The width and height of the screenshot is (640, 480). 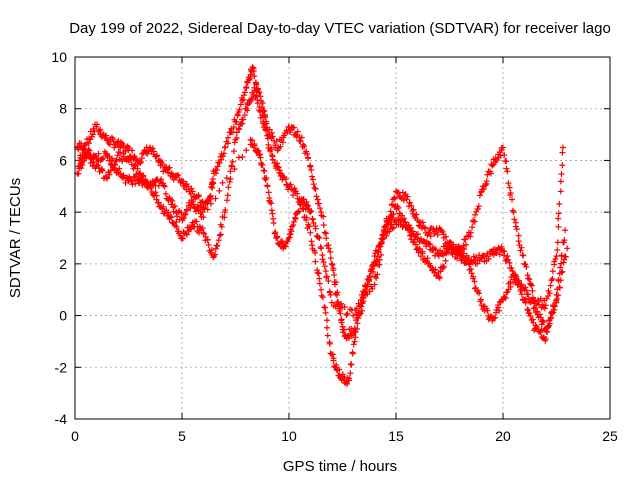 I want to click on y-tick-label: -4, so click(x=61, y=419).